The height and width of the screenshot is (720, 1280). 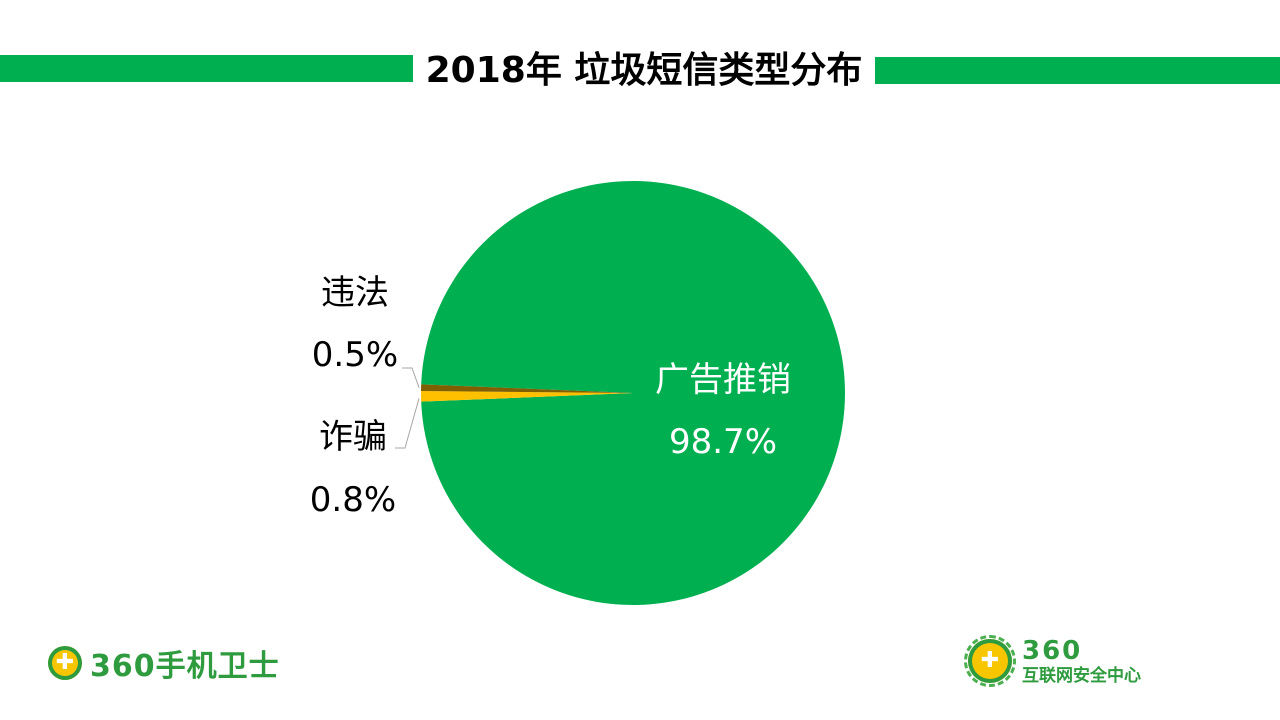 I want to click on plus-shield-icon: ✚, so click(x=65, y=663).